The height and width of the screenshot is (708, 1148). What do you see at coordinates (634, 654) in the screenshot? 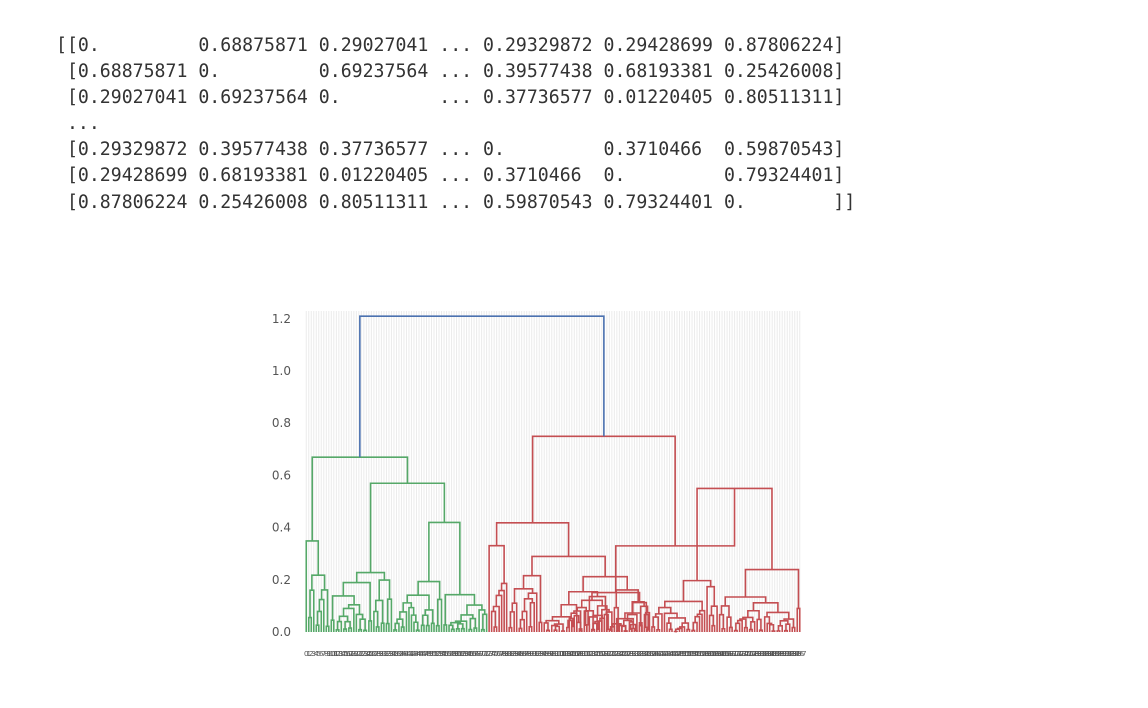
I see `leaf-tick-label: 131` at bounding box center [634, 654].